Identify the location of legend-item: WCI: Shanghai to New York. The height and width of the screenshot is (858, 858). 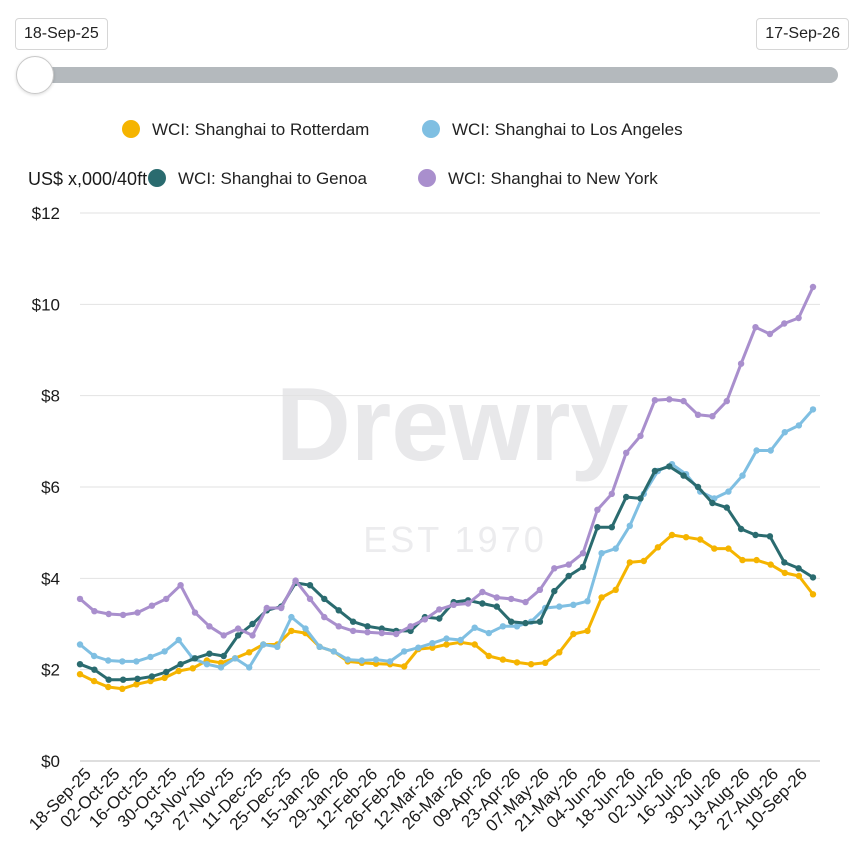
(538, 178).